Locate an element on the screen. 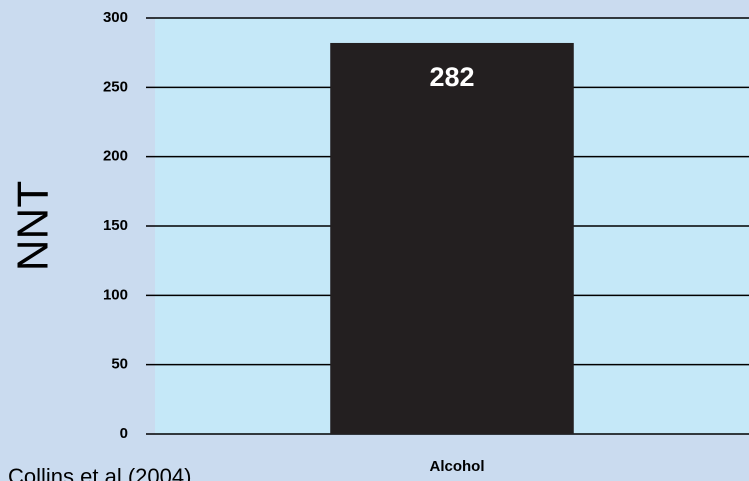 Image resolution: width=749 pixels, height=481 pixels. source-note: Collins et al (2004) is located at coordinates (99, 472).